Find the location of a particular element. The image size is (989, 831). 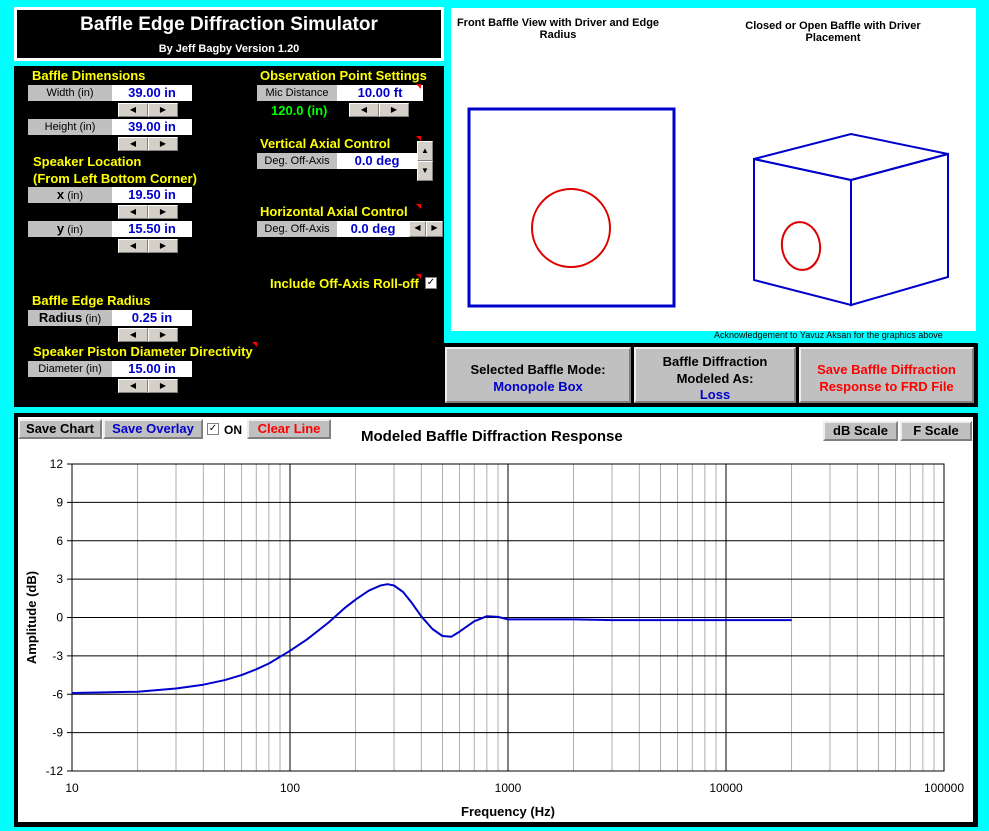

vertical-axial-heading: Vertical Axial Control is located at coordinates (325, 143).